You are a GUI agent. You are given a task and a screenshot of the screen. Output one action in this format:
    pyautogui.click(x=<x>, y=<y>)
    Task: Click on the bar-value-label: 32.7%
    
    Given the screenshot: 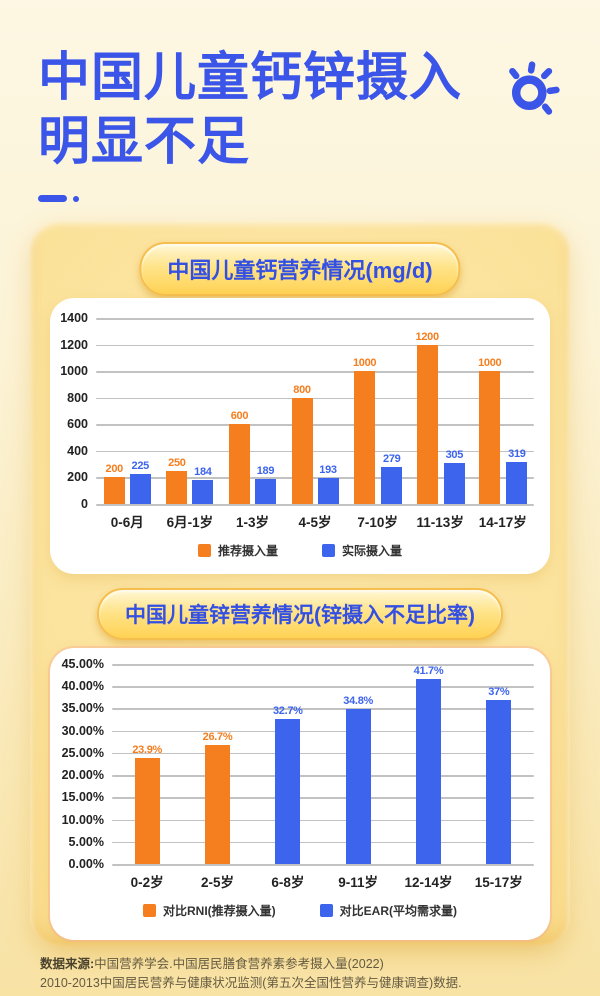 What is the action you would take?
    pyautogui.click(x=287, y=710)
    